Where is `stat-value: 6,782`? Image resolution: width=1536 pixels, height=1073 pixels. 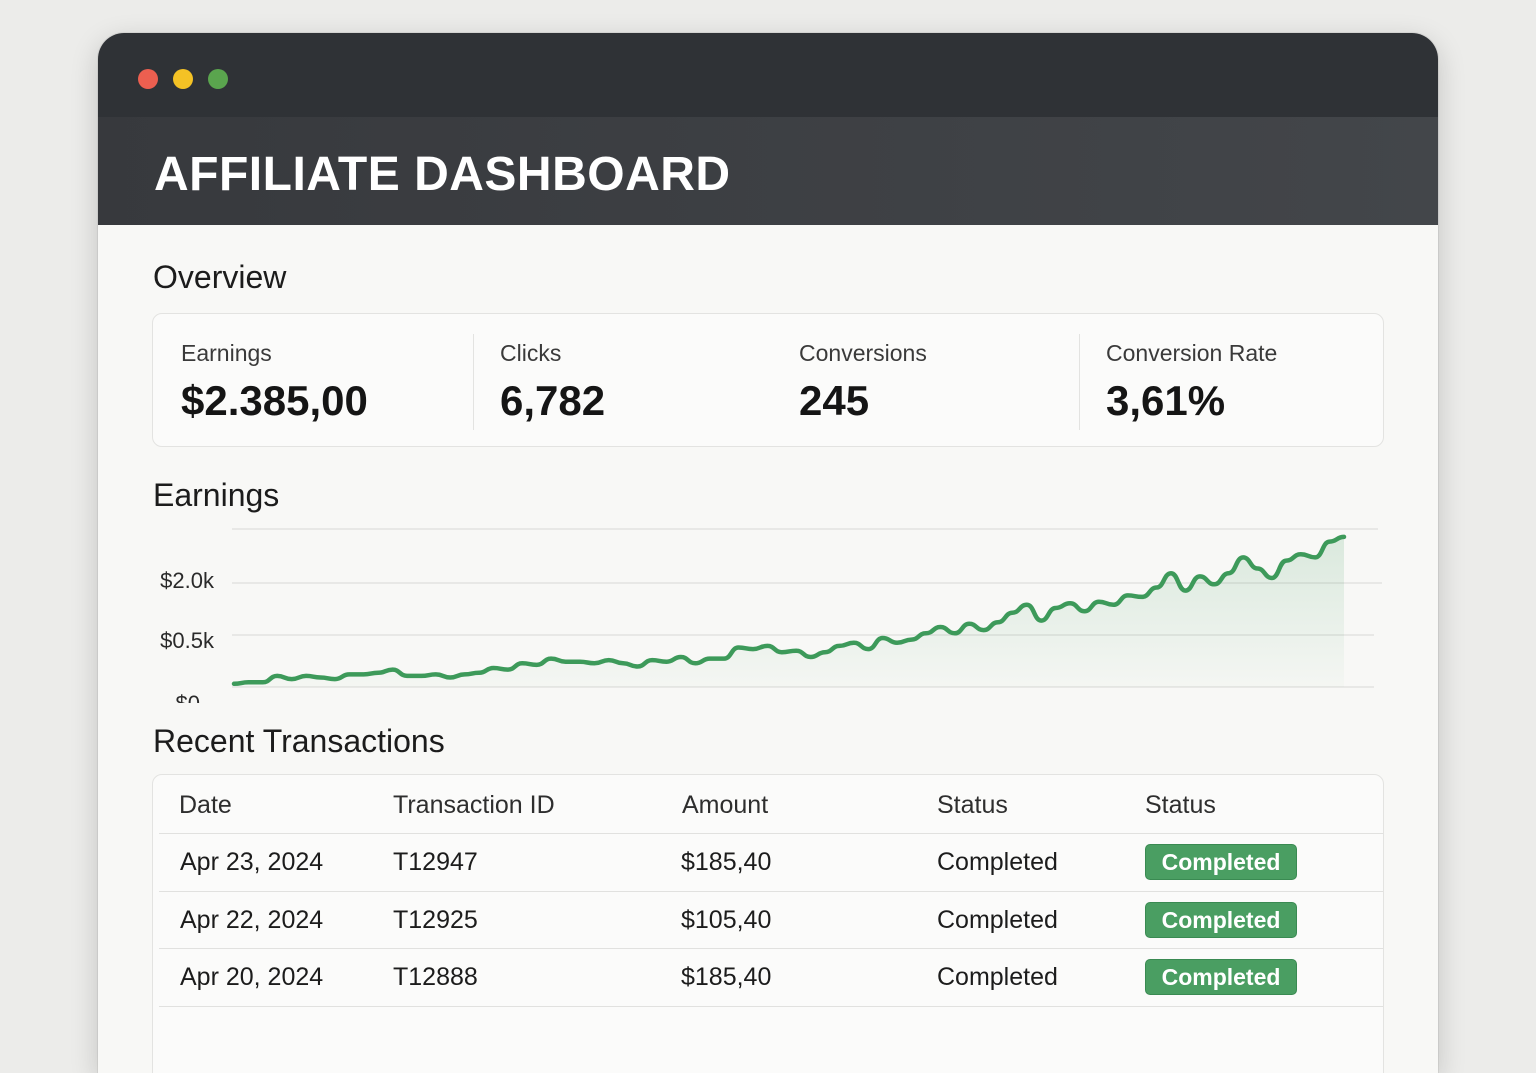
stat-value: 6,782 is located at coordinates (553, 400).